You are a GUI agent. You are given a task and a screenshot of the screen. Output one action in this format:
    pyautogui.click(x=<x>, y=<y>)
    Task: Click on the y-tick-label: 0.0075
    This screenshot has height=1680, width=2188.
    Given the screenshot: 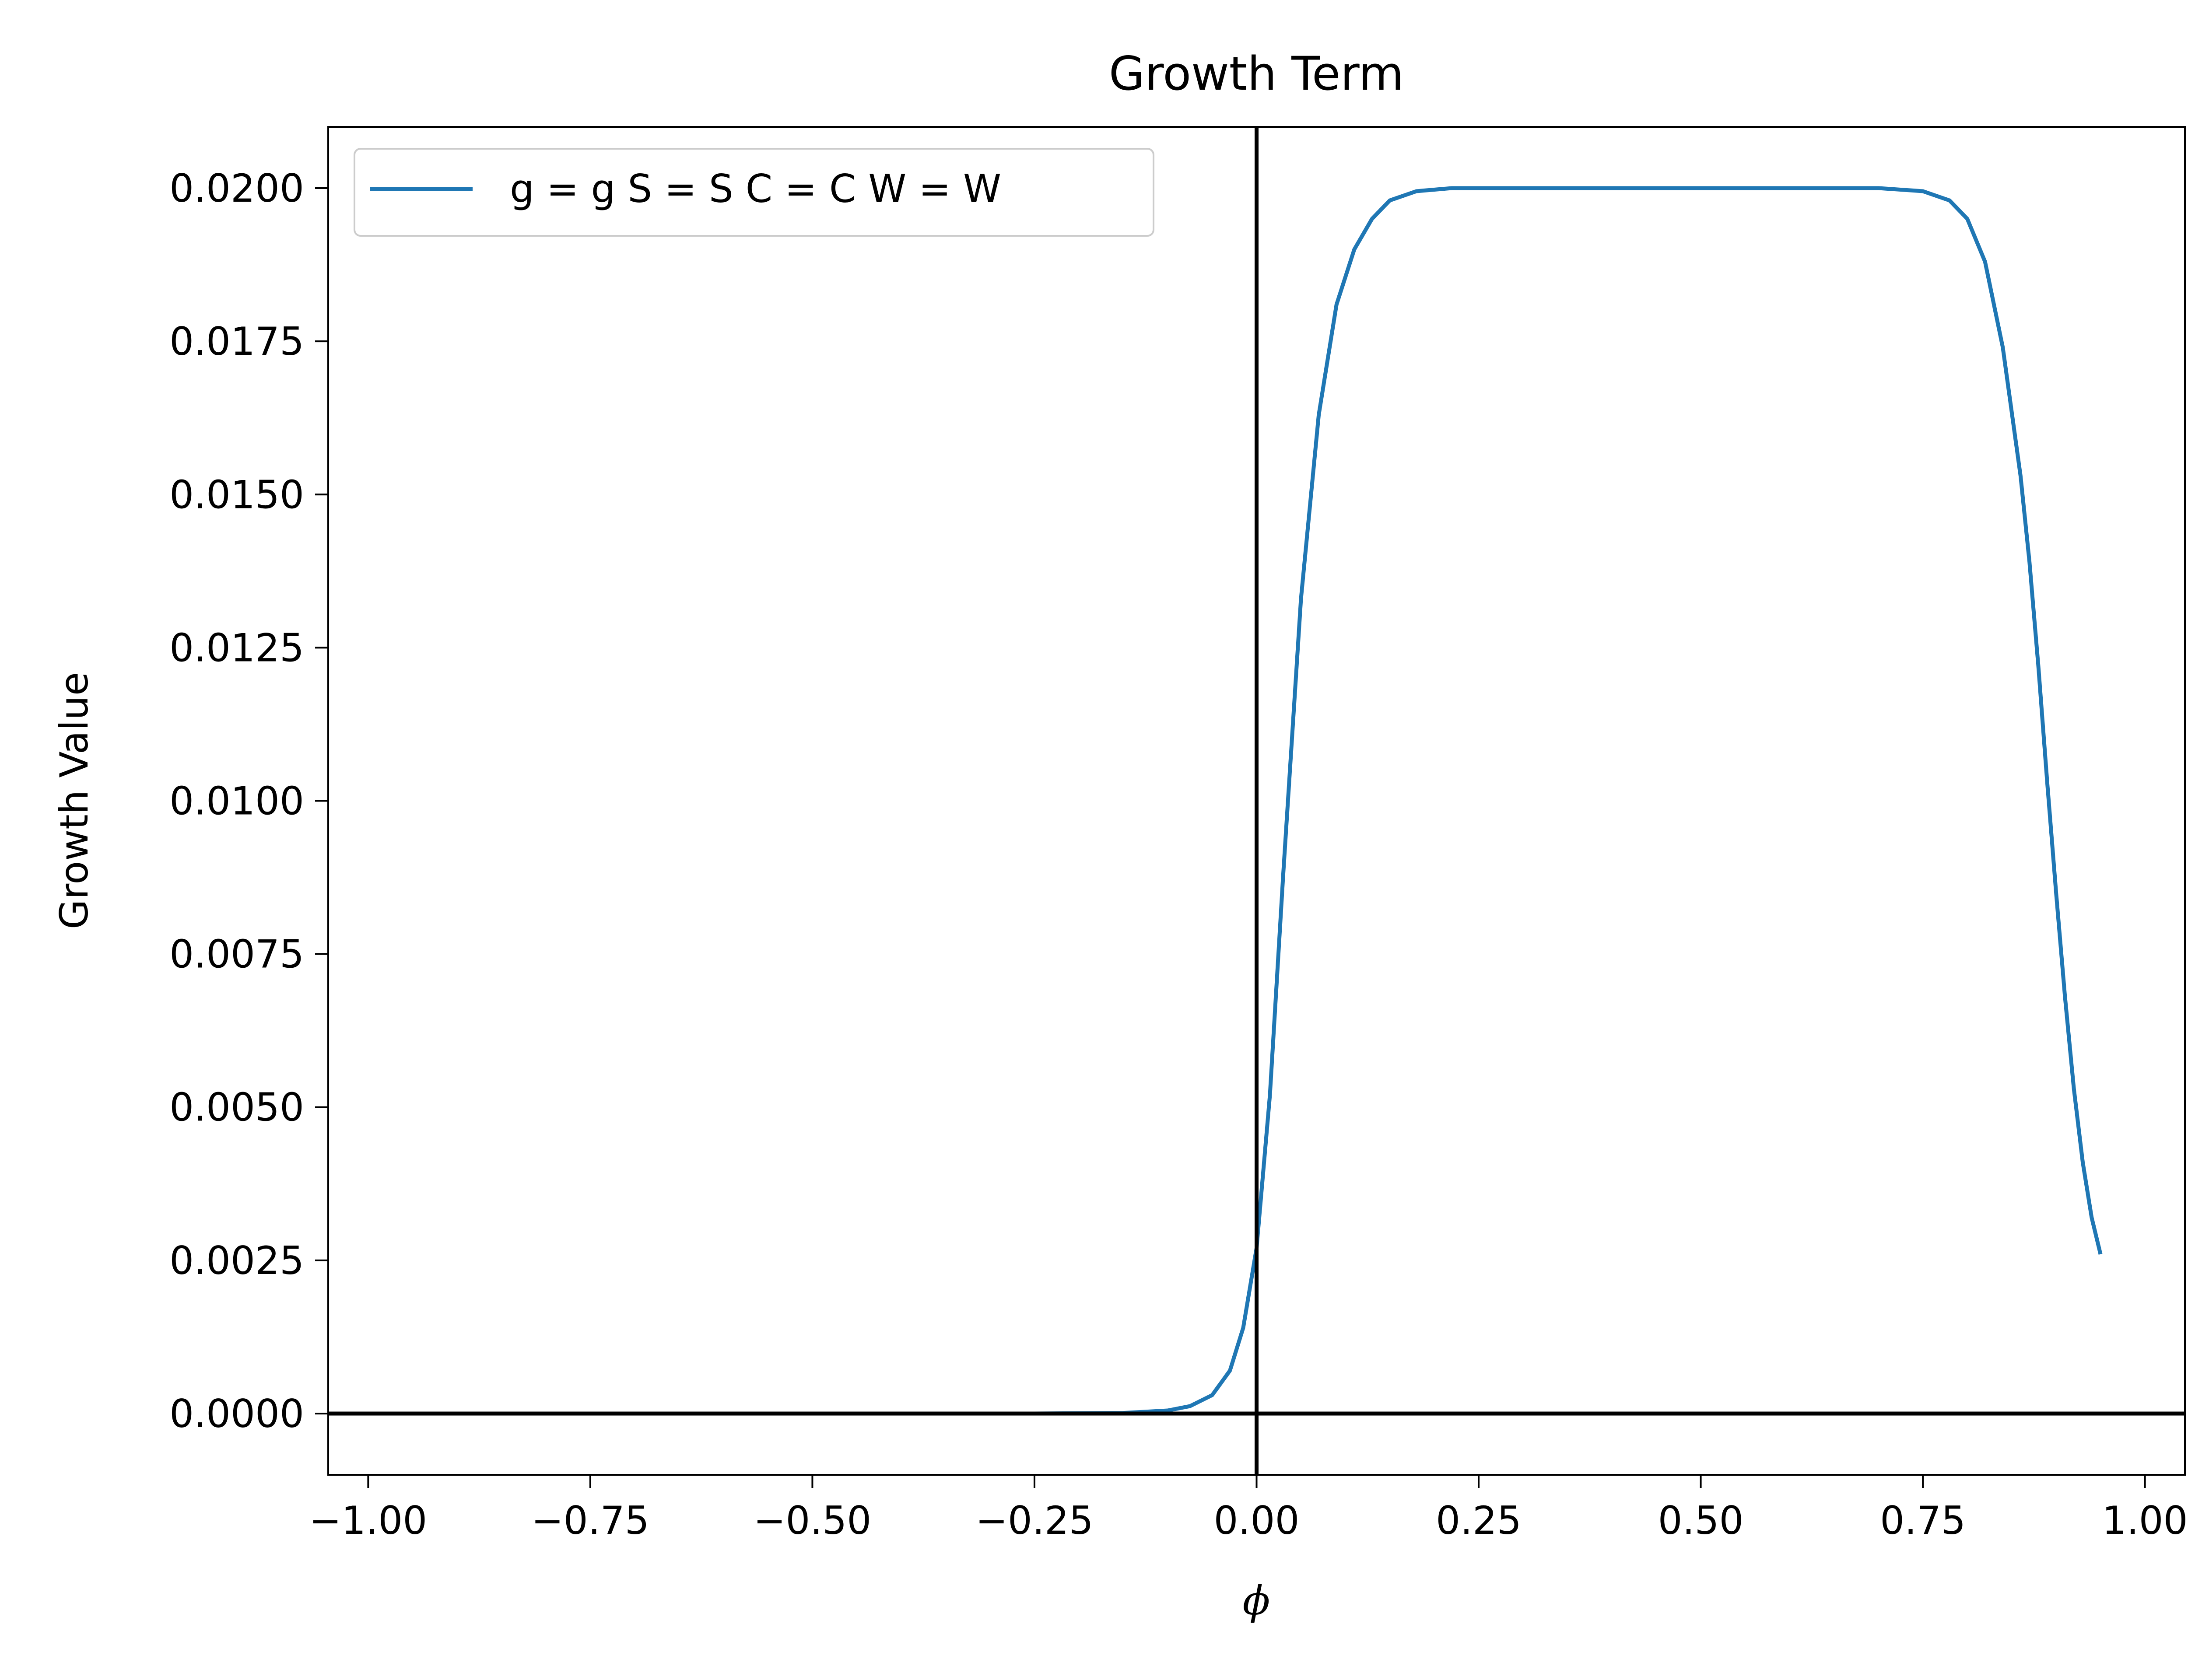 What is the action you would take?
    pyautogui.click(x=237, y=954)
    